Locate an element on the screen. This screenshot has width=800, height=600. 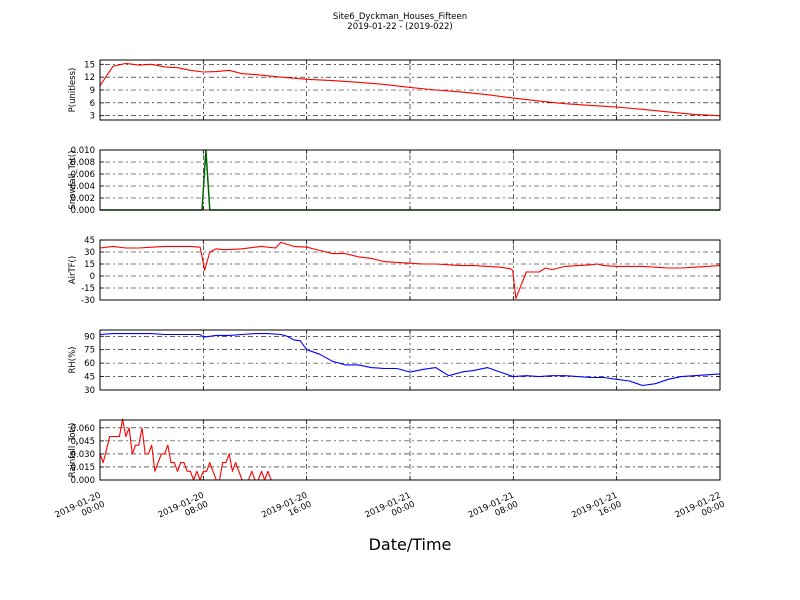
x-tick-label: 2019-01-2100:00 is located at coordinates (389, 510).